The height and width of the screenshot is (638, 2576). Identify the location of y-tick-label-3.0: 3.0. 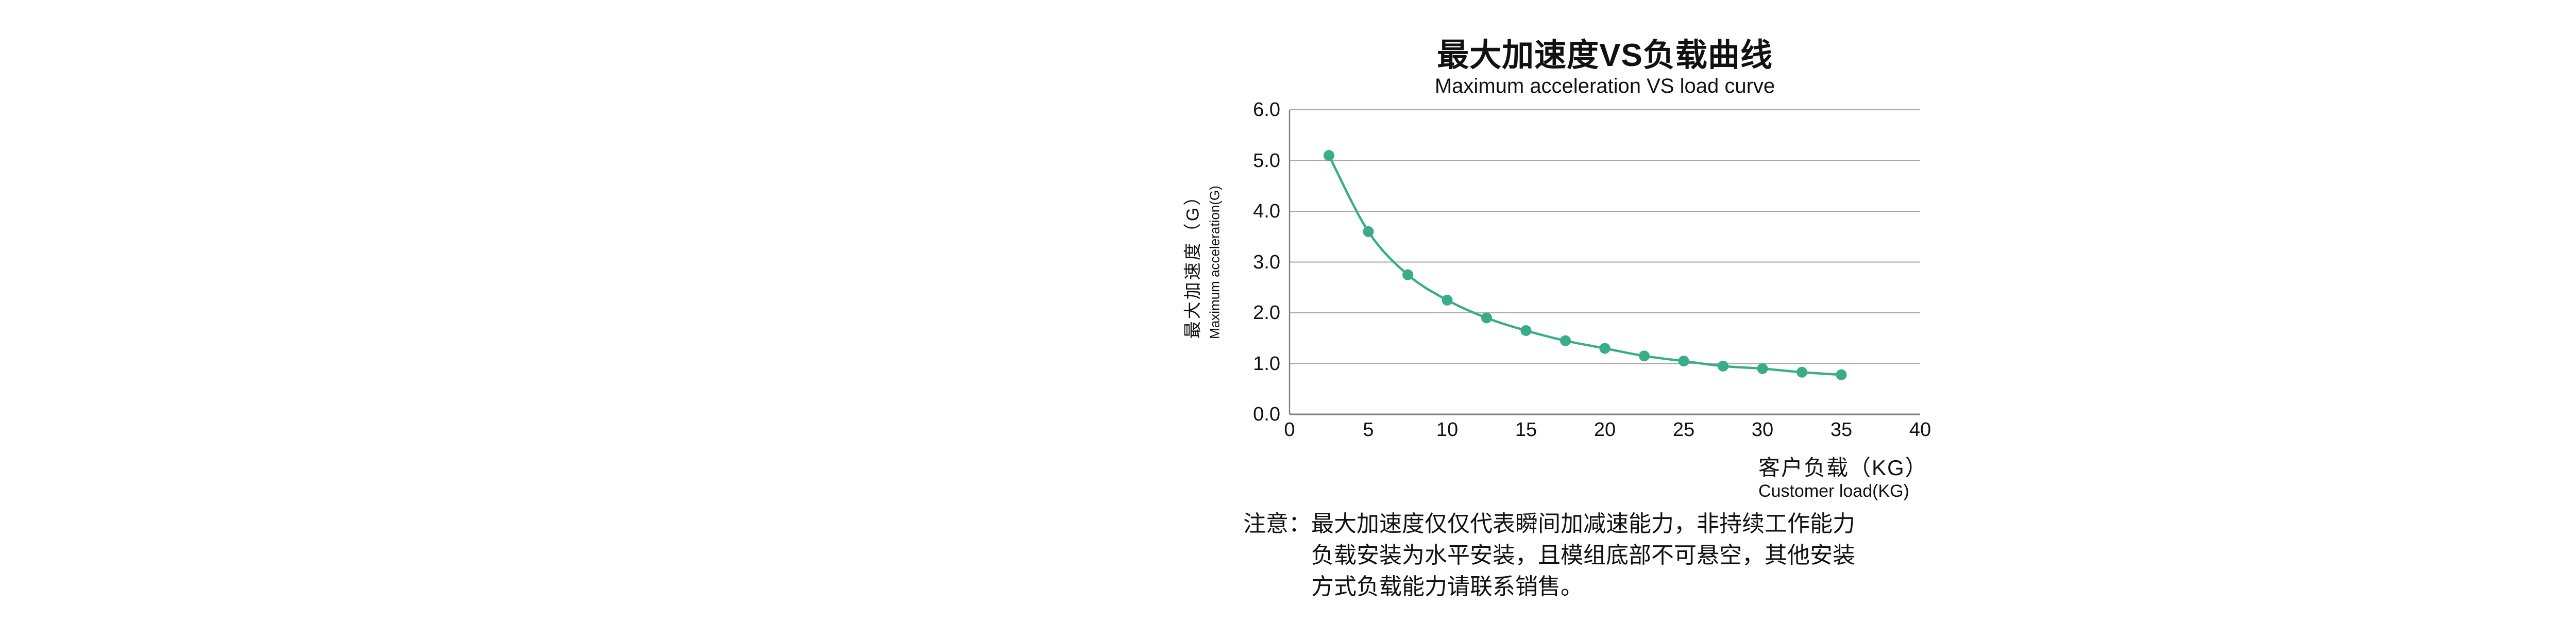
(1266, 262).